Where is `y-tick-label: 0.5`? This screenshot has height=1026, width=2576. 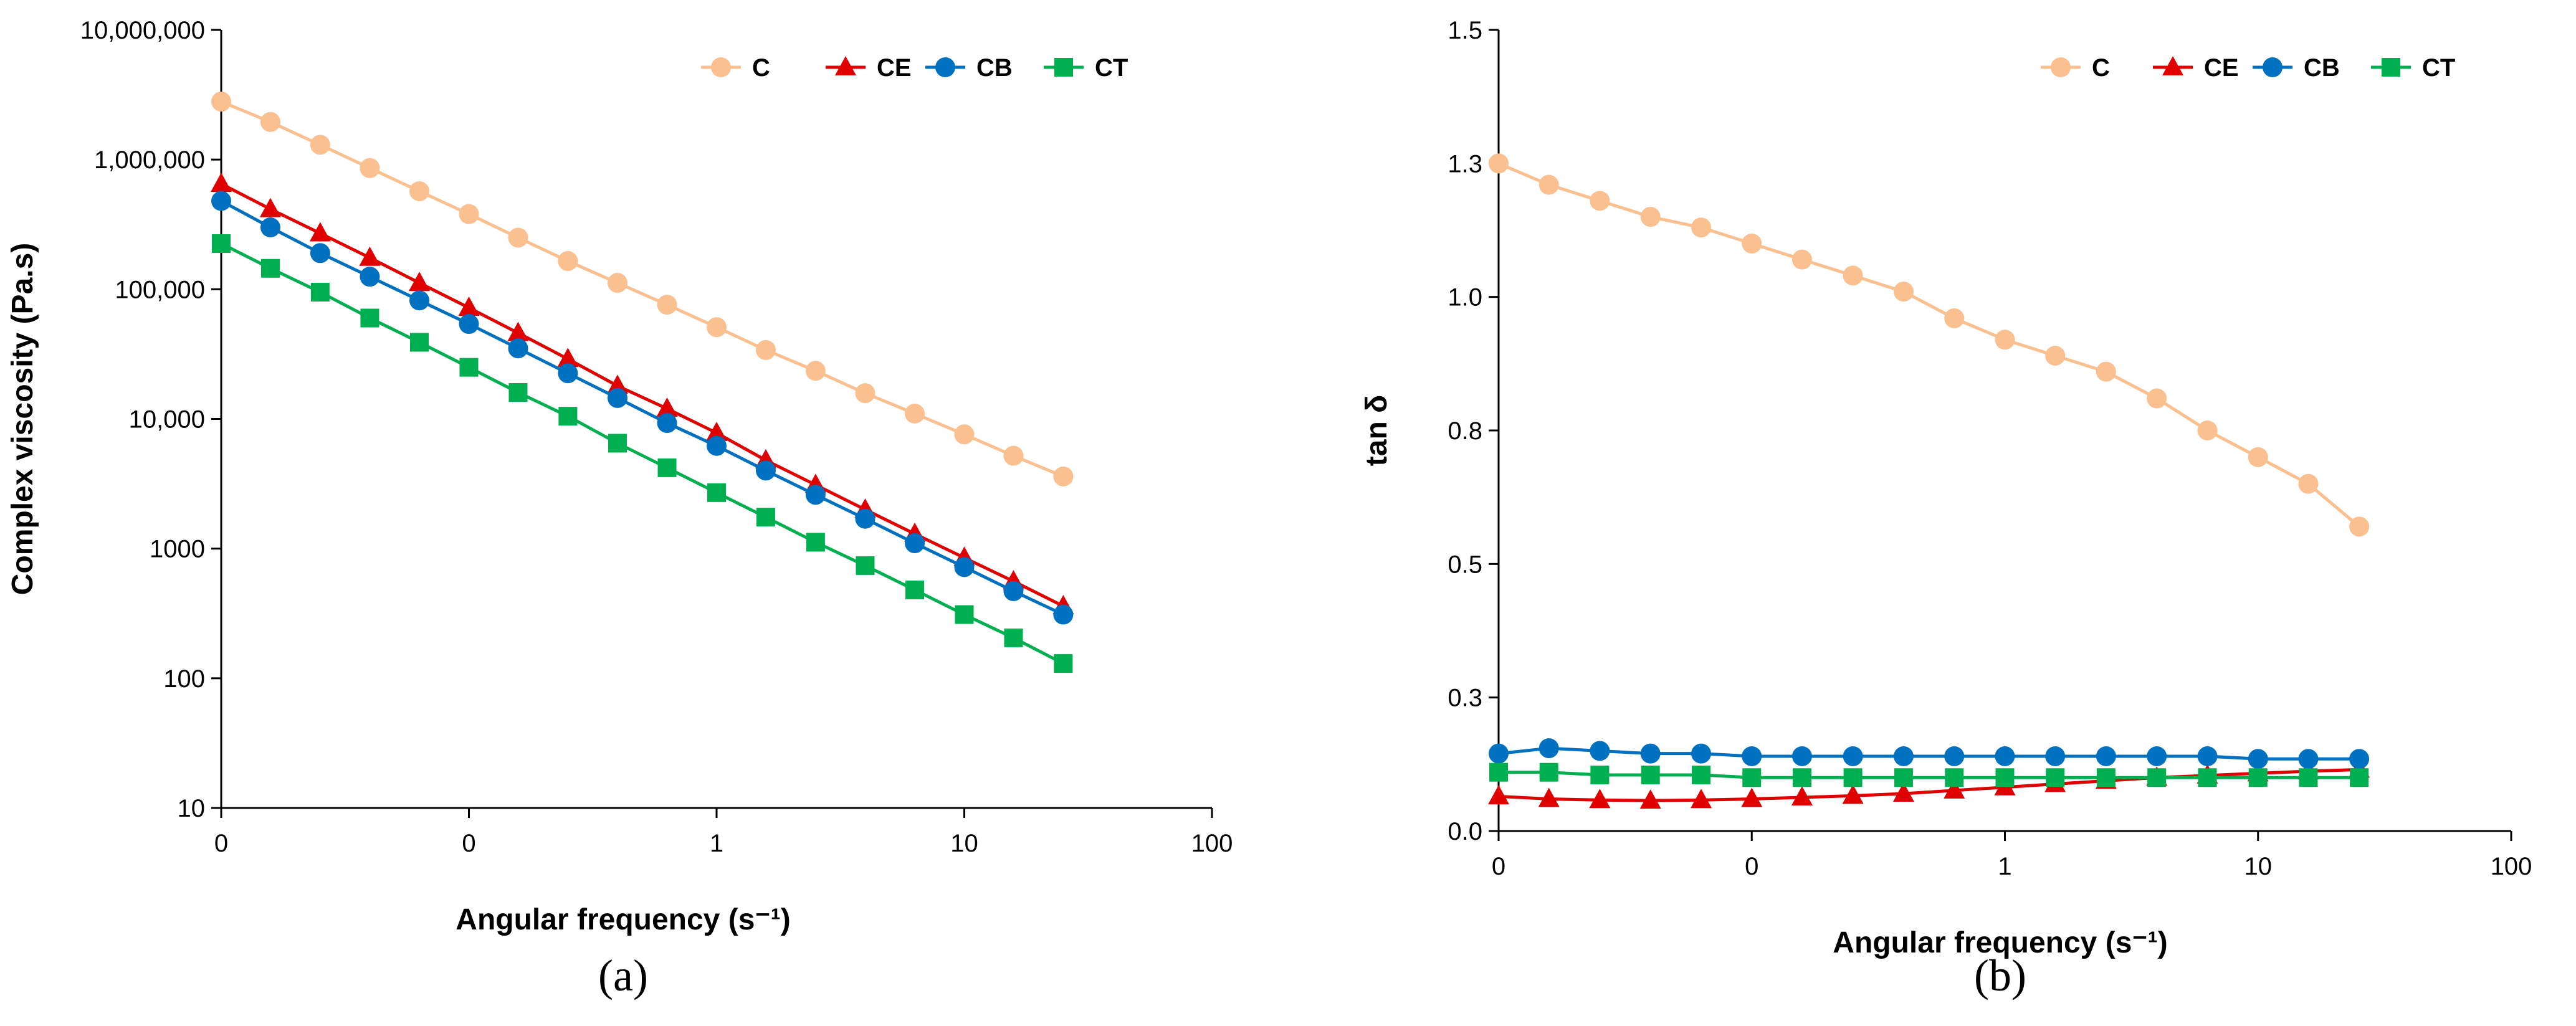 y-tick-label: 0.5 is located at coordinates (1465, 564).